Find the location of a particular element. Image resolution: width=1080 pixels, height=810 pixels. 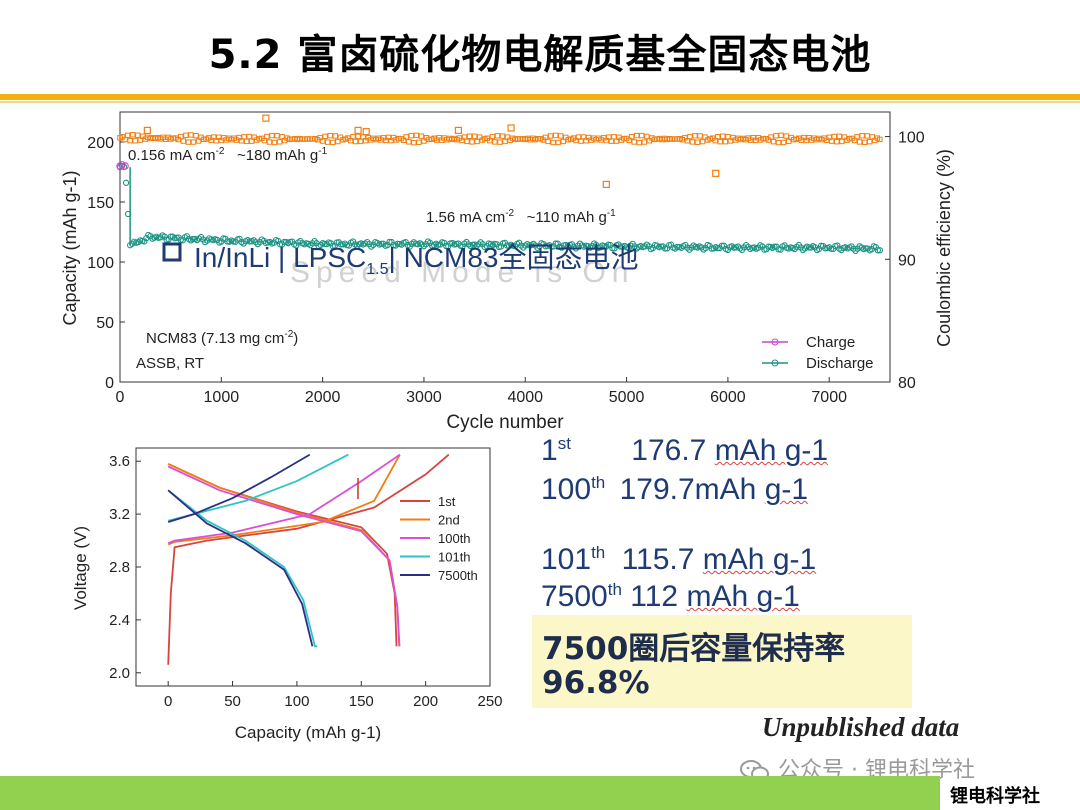

top-y-tick-label: 200 is located at coordinates (100, 143).